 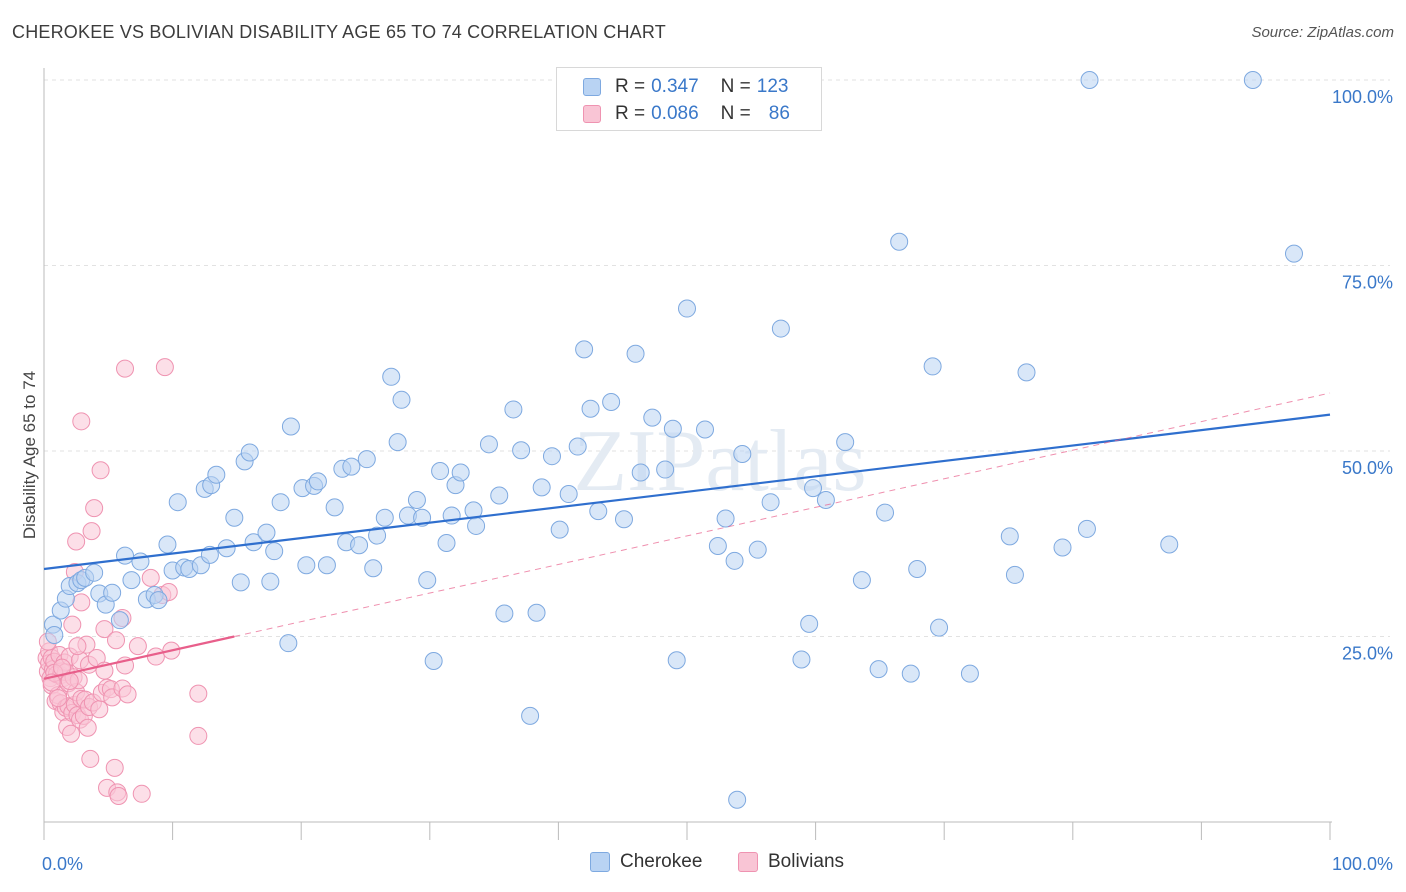 What do you see at coordinates (62, 864) in the screenshot?
I see `x-tick-label: 0.0%` at bounding box center [62, 864].